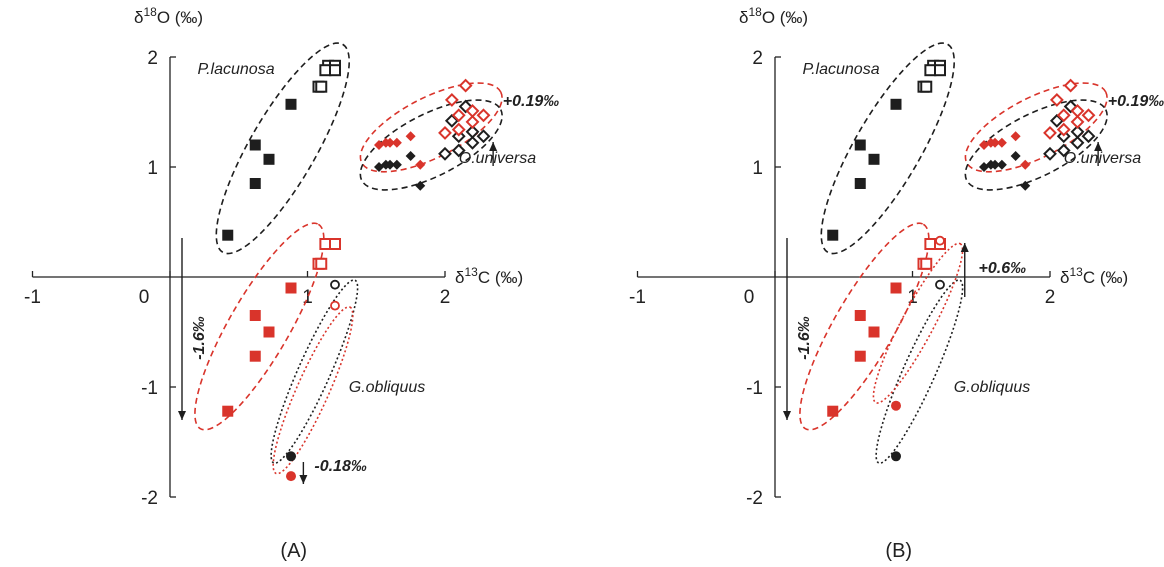 This screenshot has height=567, width=1164. Describe the element at coordinates (749, 297) in the screenshot. I see `x-tick-label: 0` at that location.